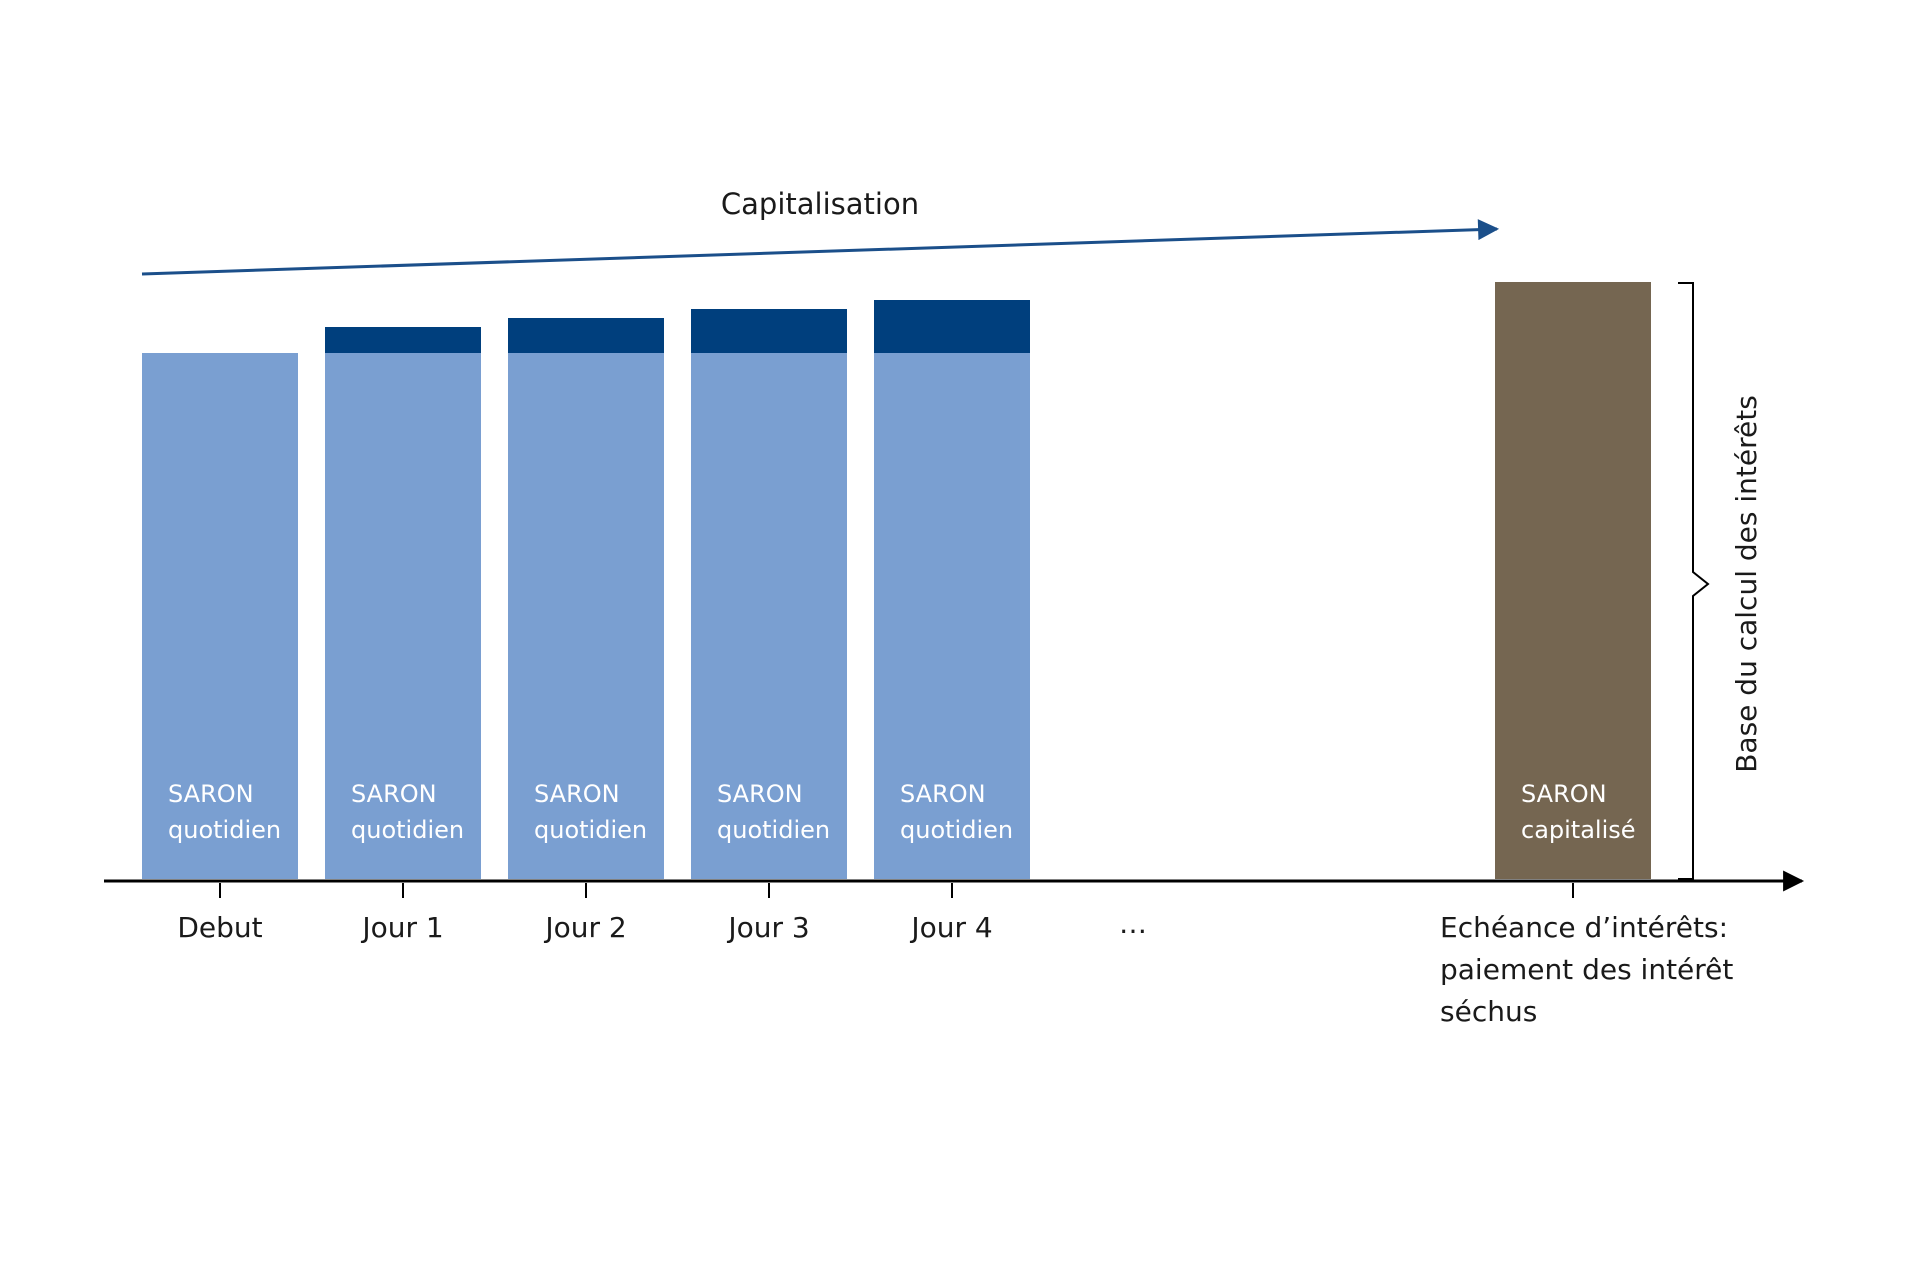 Image resolution: width=1920 pixels, height=1280 pixels. Describe the element at coordinates (590, 830) in the screenshot. I see `bar-jour-2-label-line2: quotidien` at that location.